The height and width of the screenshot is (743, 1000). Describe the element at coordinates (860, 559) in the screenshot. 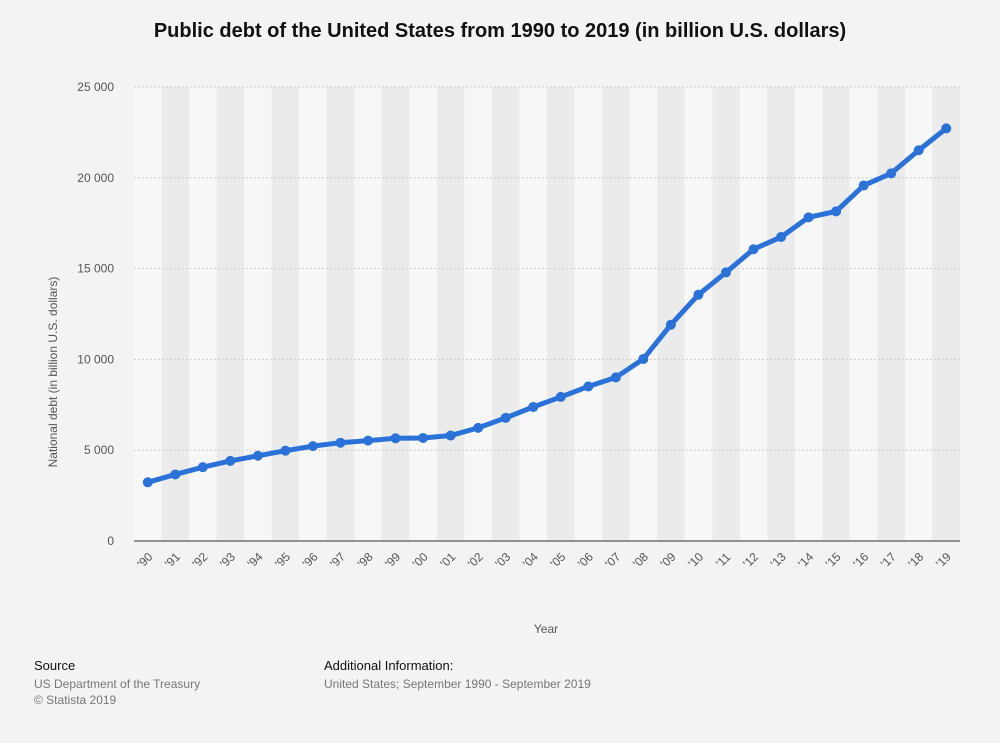

I see `x-tick-label: '16` at that location.